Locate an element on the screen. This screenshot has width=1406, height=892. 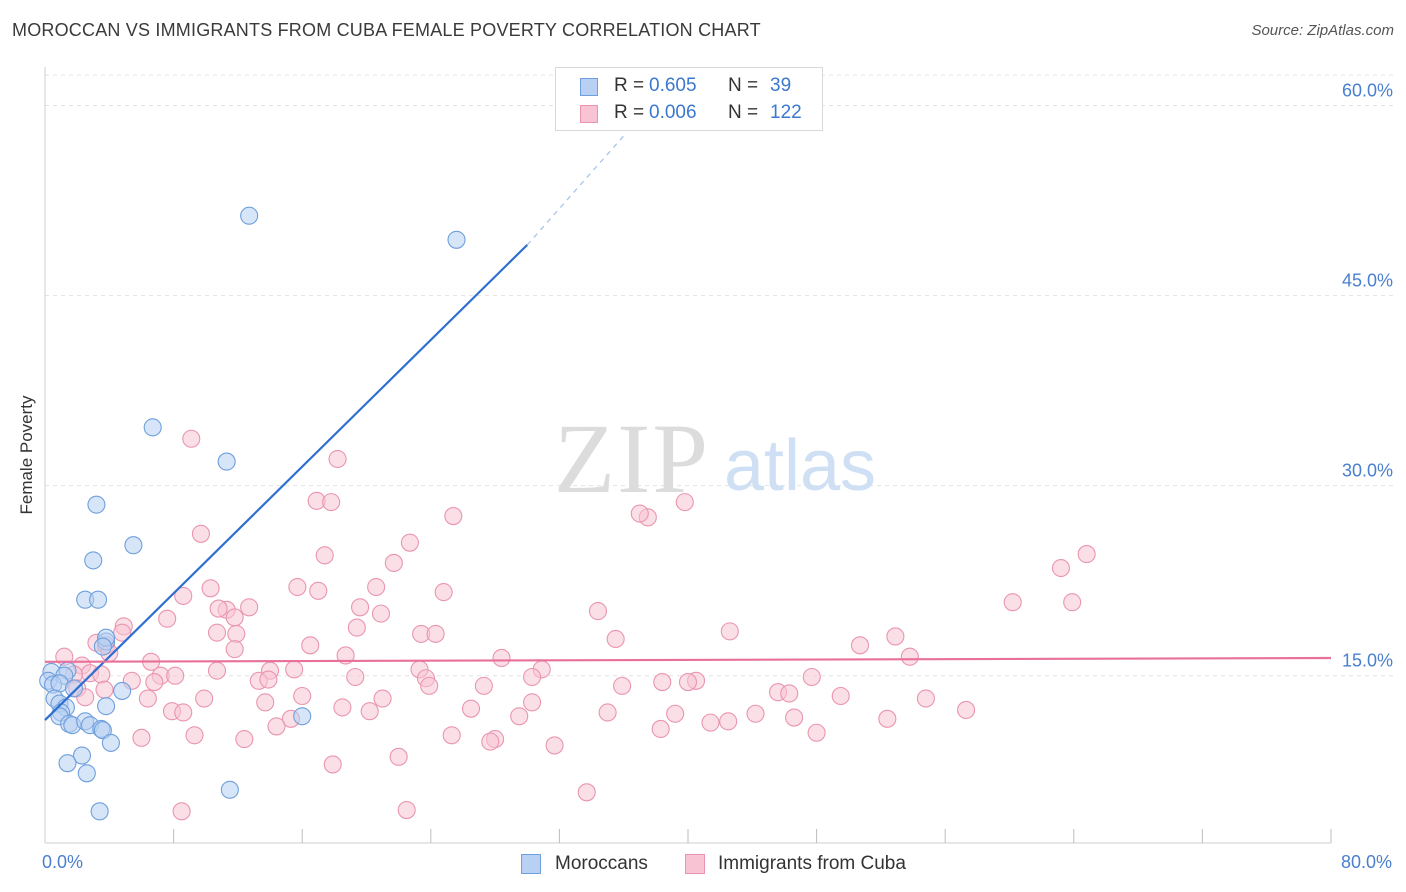
cuba-swatch is located at coordinates (589, 114).